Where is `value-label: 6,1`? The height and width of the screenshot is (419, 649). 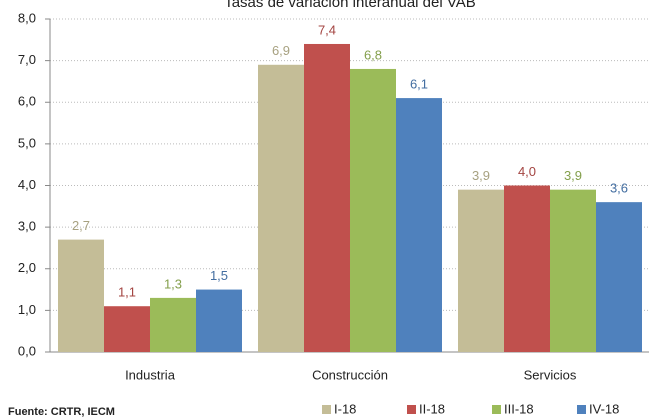 value-label: 6,1 is located at coordinates (419, 84).